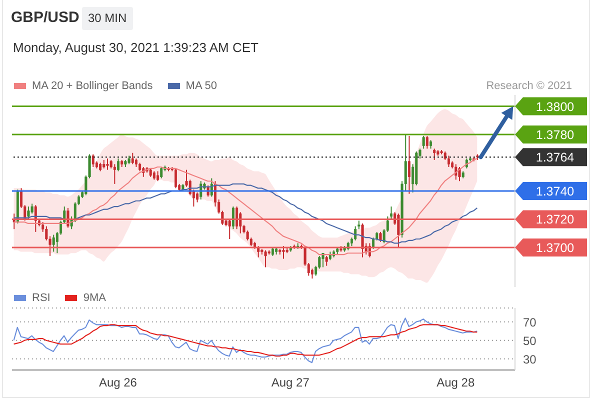 This screenshot has width=590, height=400. What do you see at coordinates (555, 135) in the screenshot?
I see `y-tick-label: 1.3780` at bounding box center [555, 135].